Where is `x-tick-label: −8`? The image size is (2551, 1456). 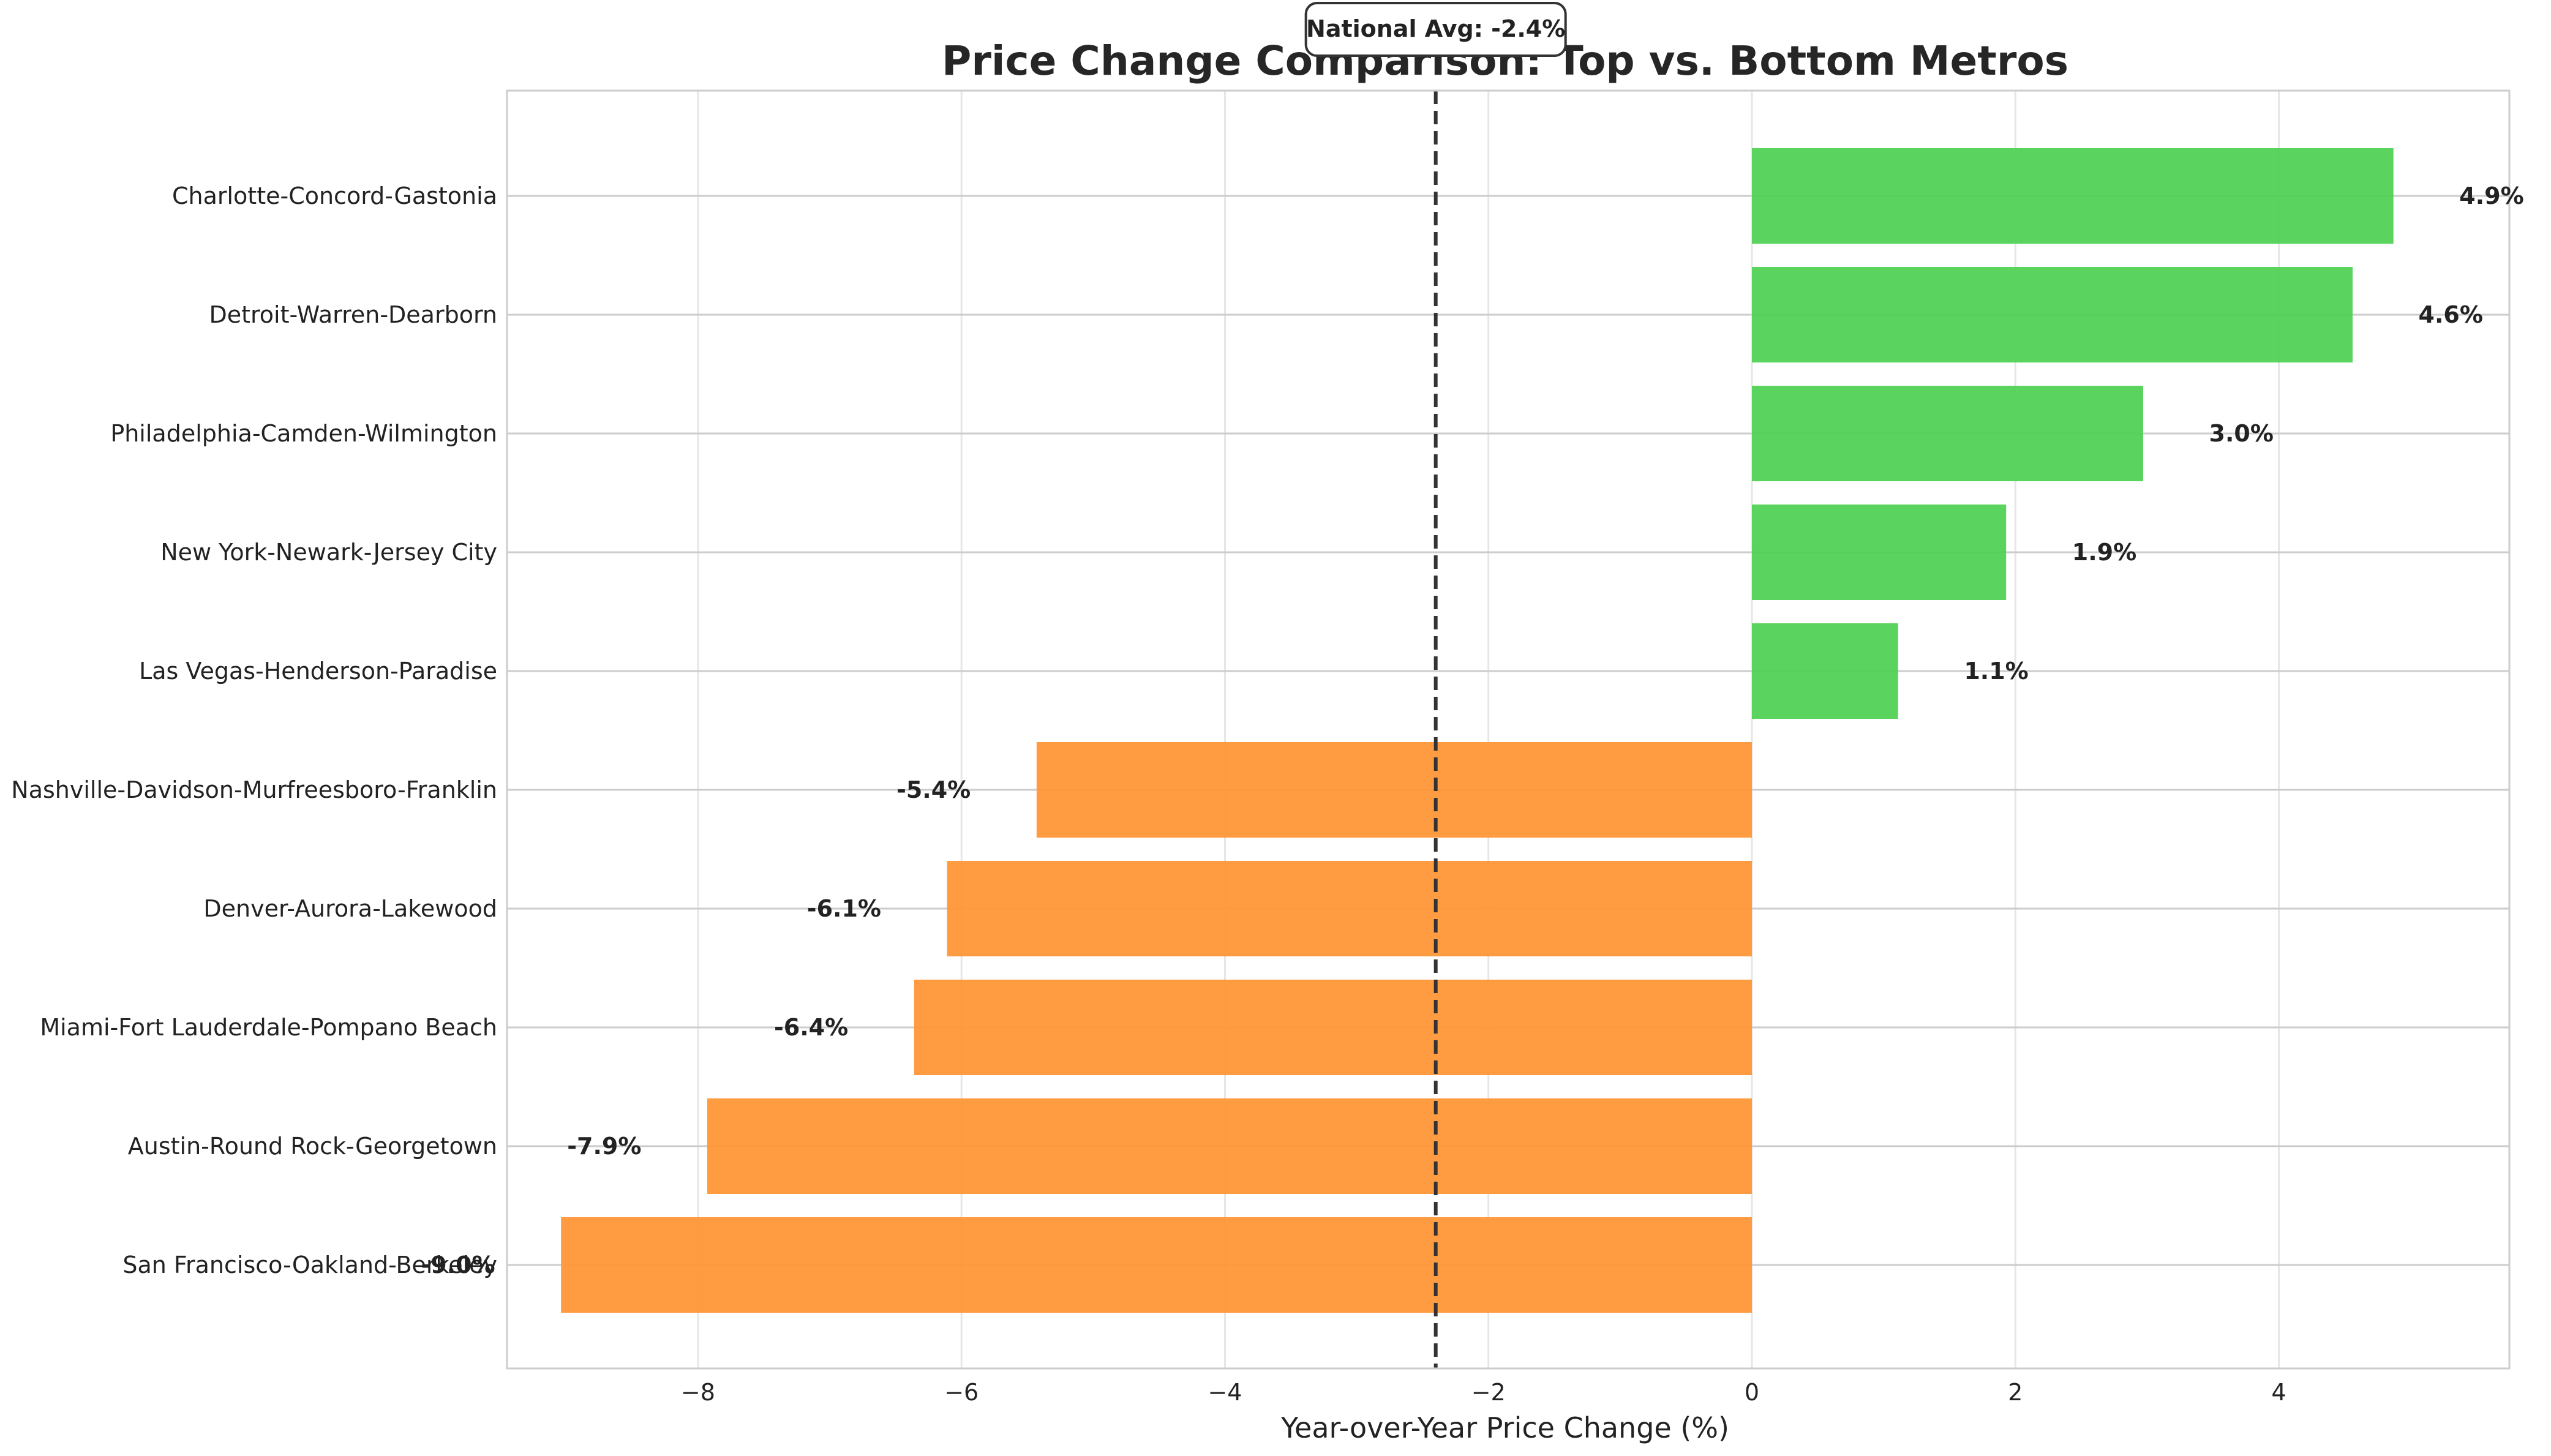
x-tick-label: −8 is located at coordinates (698, 1392).